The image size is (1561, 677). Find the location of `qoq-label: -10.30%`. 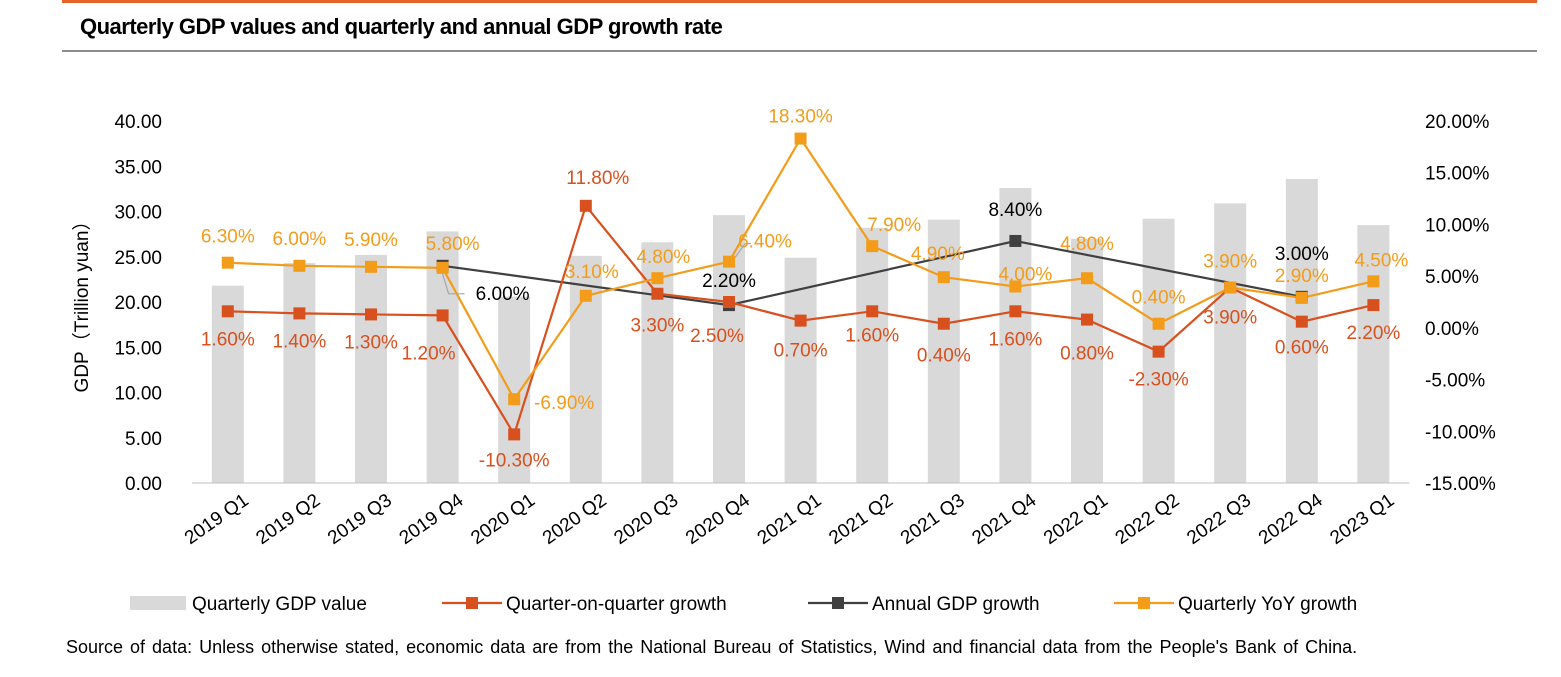

qoq-label: -10.30% is located at coordinates (514, 460).